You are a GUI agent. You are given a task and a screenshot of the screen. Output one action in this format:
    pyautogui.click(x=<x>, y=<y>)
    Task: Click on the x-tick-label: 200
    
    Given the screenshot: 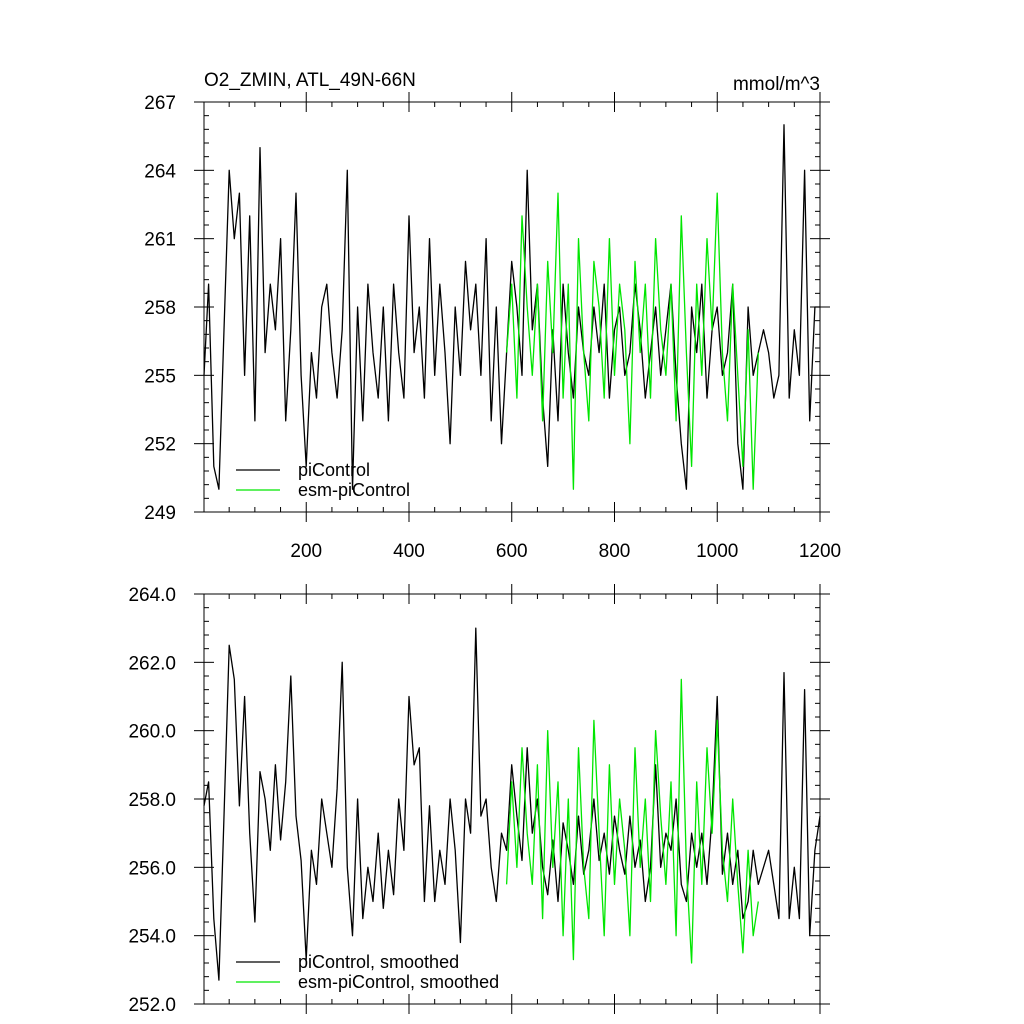 What is the action you would take?
    pyautogui.click(x=306, y=551)
    